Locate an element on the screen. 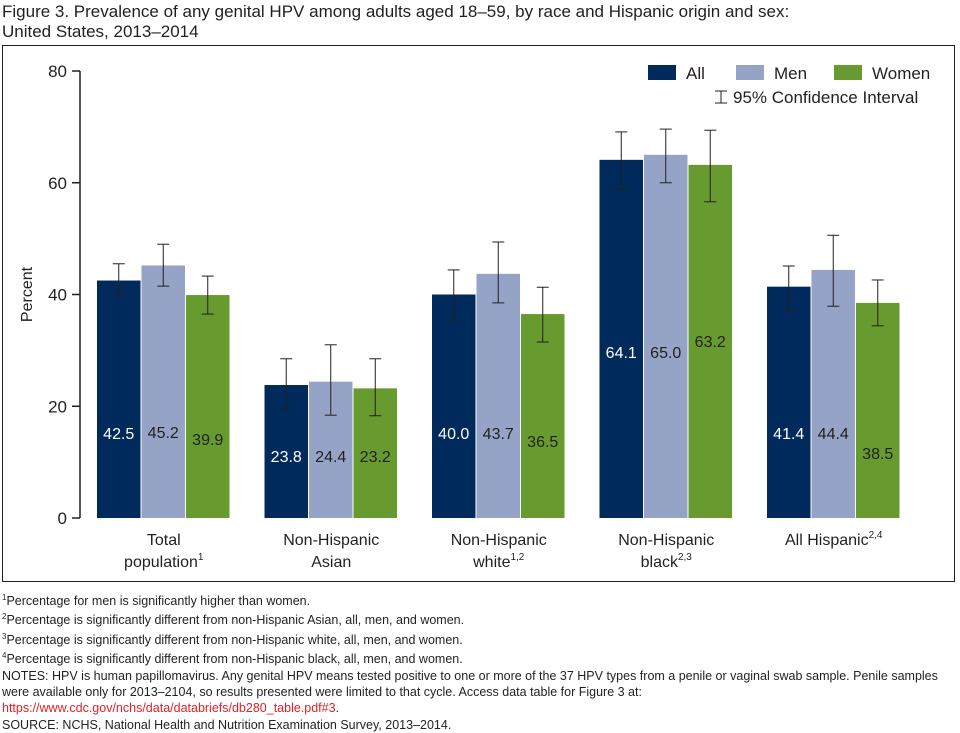 The height and width of the screenshot is (733, 960). legend-swatch-all is located at coordinates (662, 72).